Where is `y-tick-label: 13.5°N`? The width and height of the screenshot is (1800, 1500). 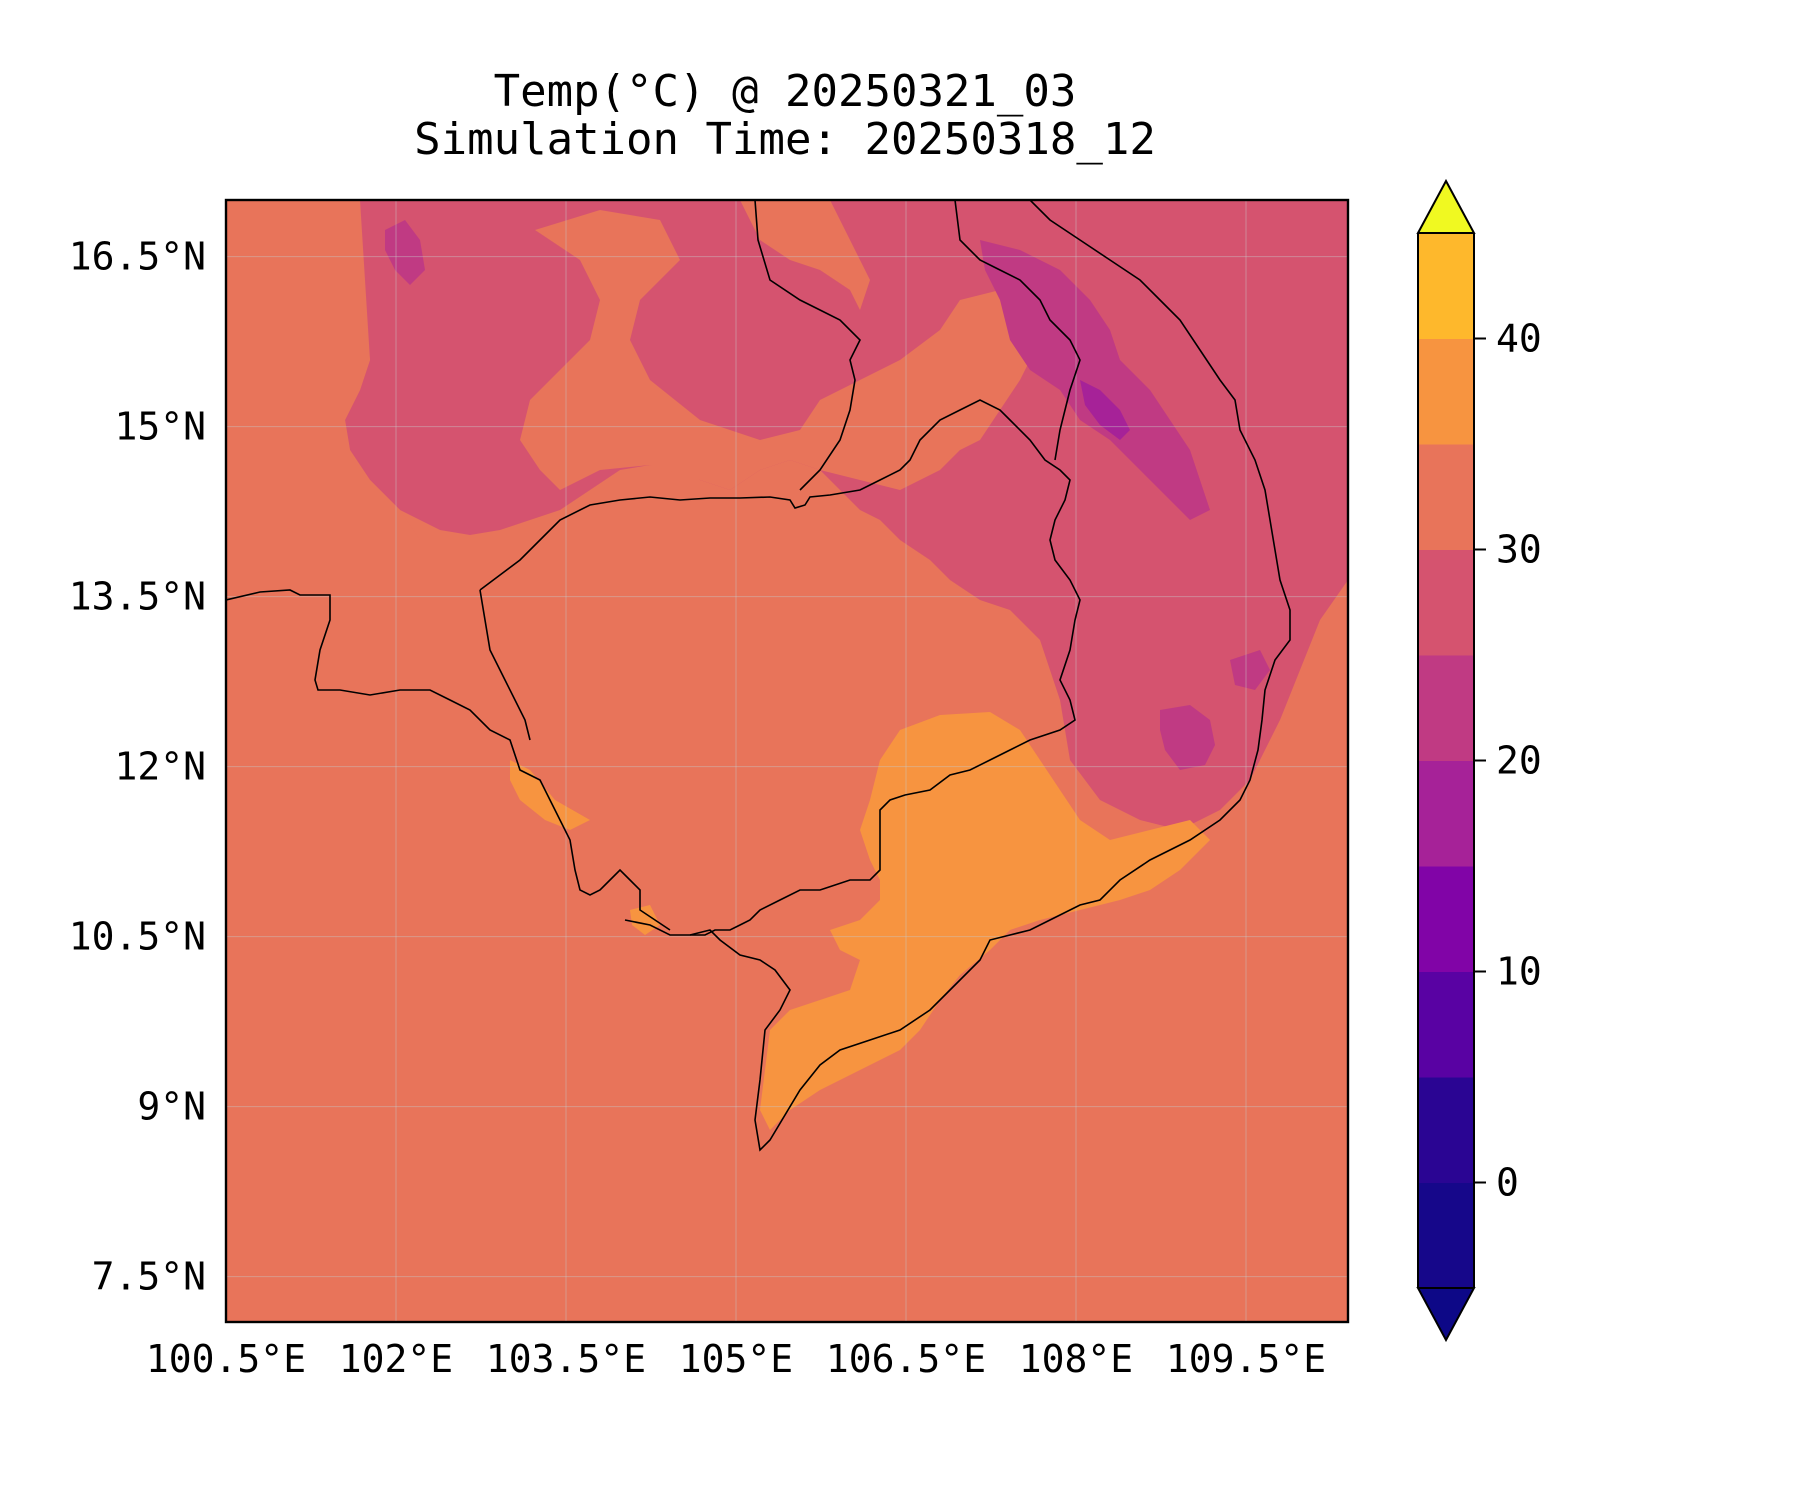 y-tick-label: 13.5°N is located at coordinates (137, 597).